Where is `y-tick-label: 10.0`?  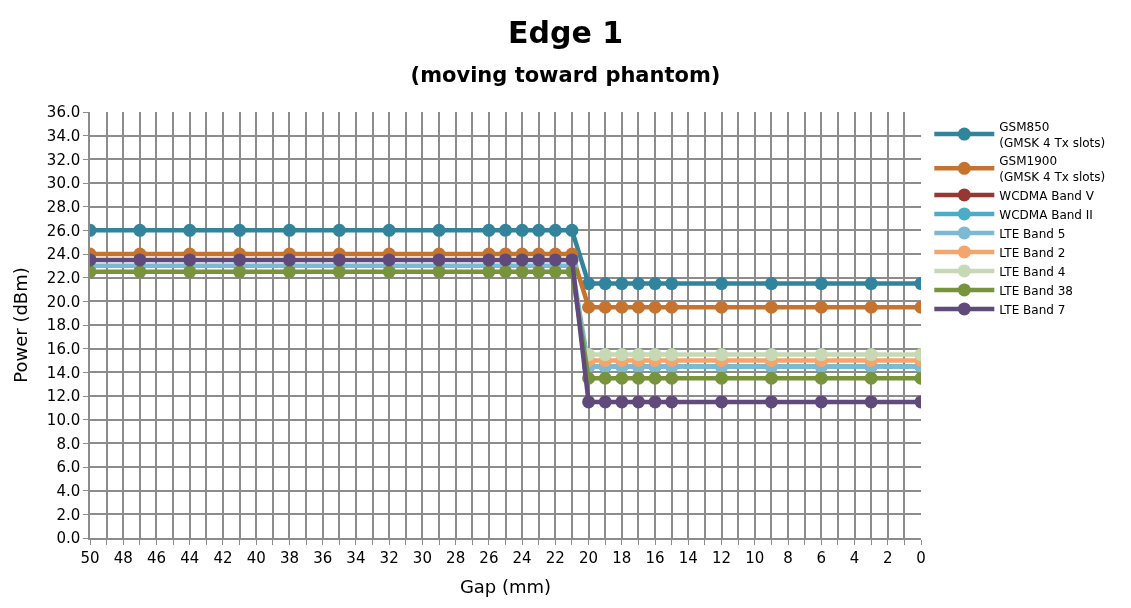 y-tick-label: 10.0 is located at coordinates (63, 419).